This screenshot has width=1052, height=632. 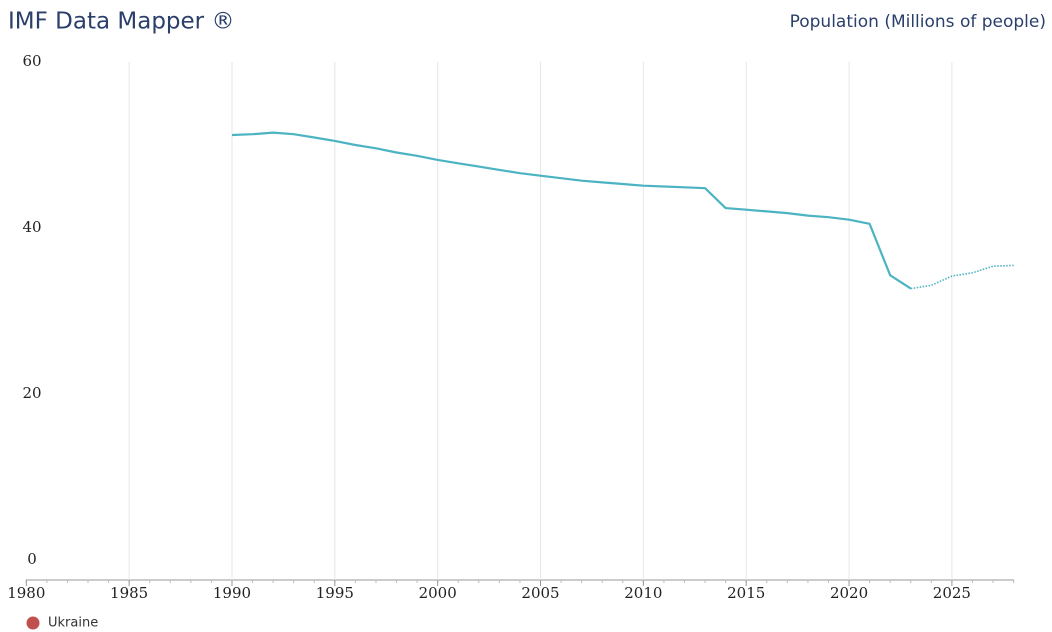 I want to click on x-tick-label: 2020, so click(x=849, y=593).